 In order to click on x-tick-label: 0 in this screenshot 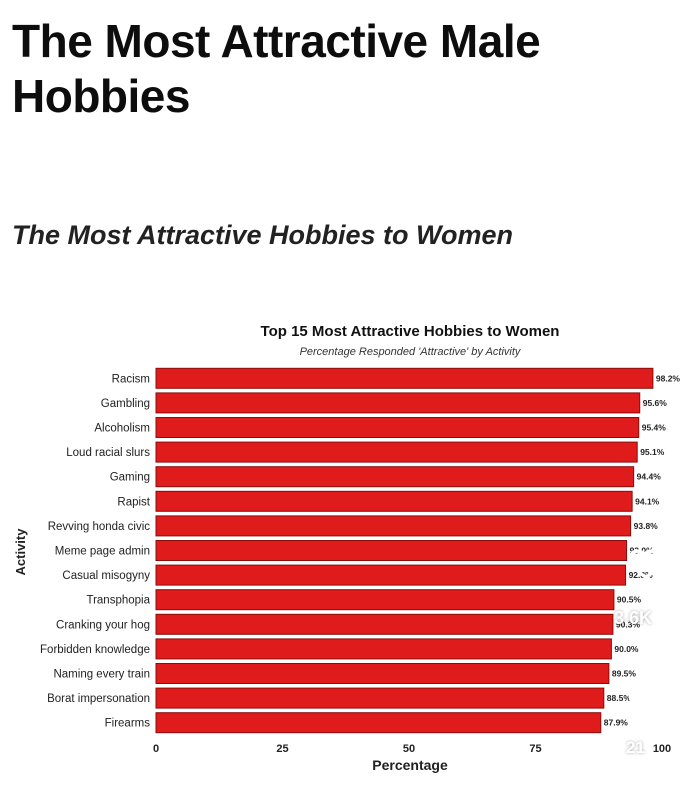, I will do `click(156, 749)`.